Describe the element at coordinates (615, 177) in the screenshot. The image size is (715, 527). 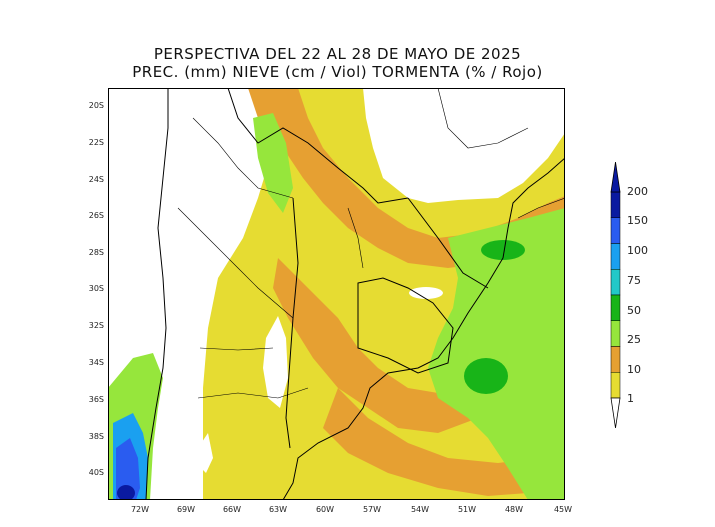
I see `colorbar-top-arrow` at that location.